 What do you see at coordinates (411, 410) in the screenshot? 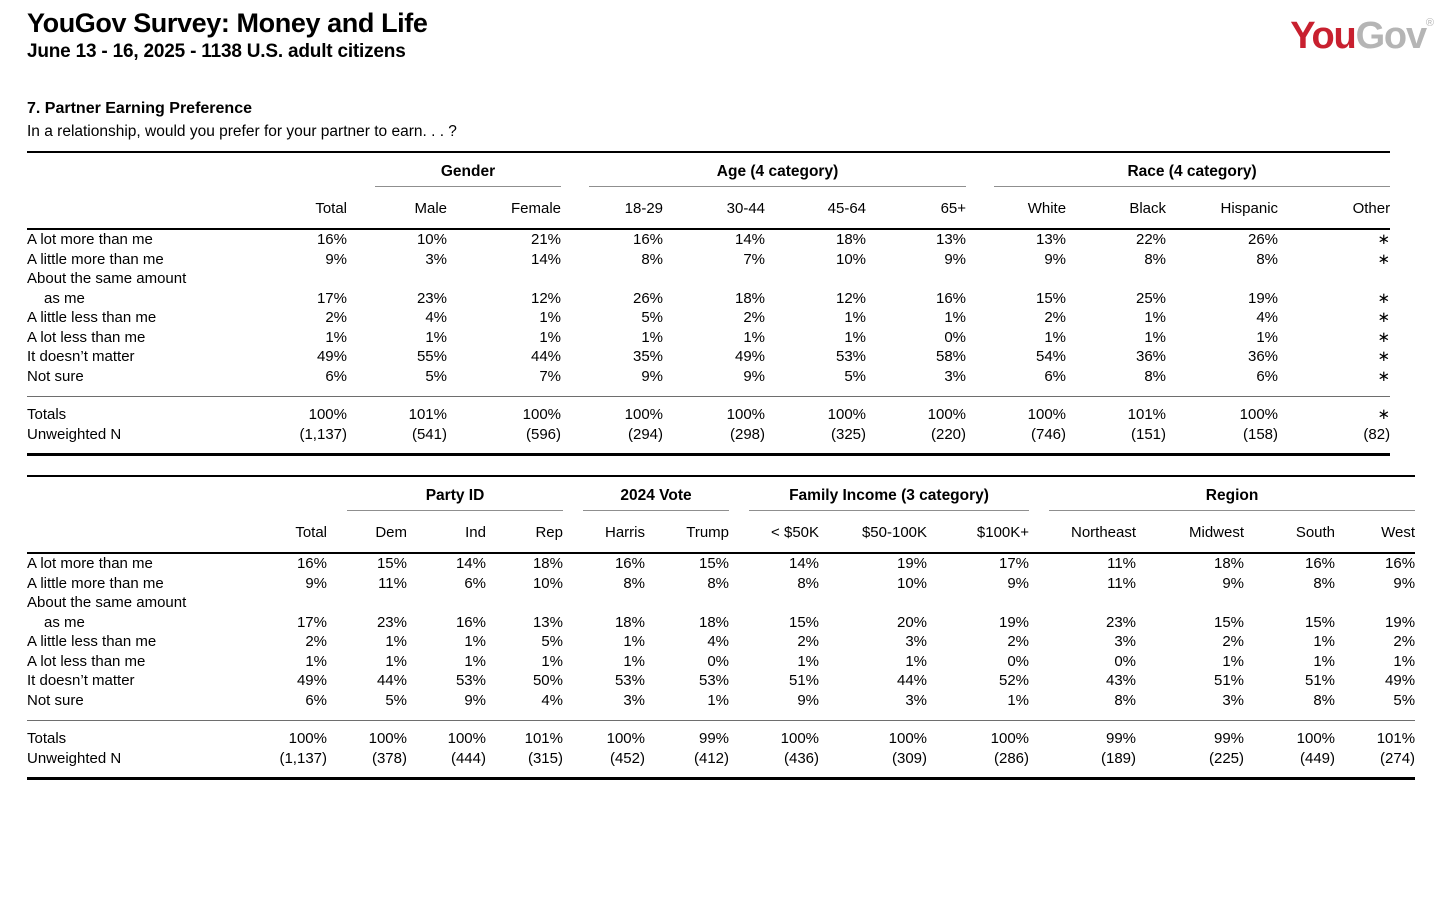
I see `value-cell: 101%` at bounding box center [411, 410].